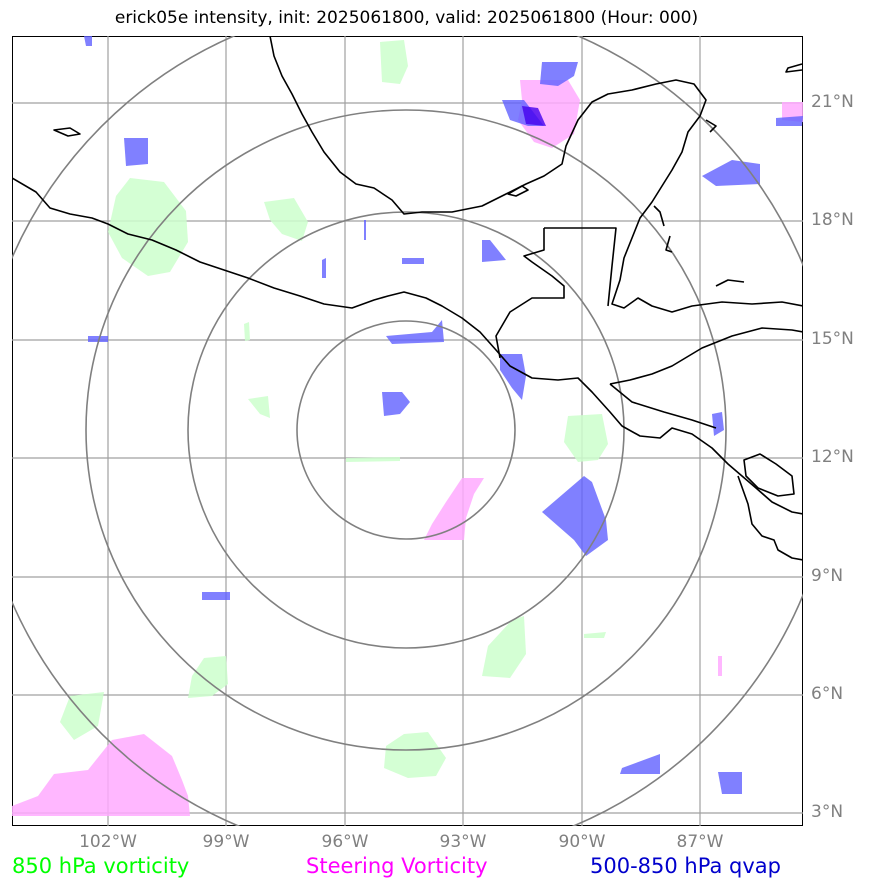  What do you see at coordinates (463, 842) in the screenshot?
I see `lon-label-93: 93°W` at bounding box center [463, 842].